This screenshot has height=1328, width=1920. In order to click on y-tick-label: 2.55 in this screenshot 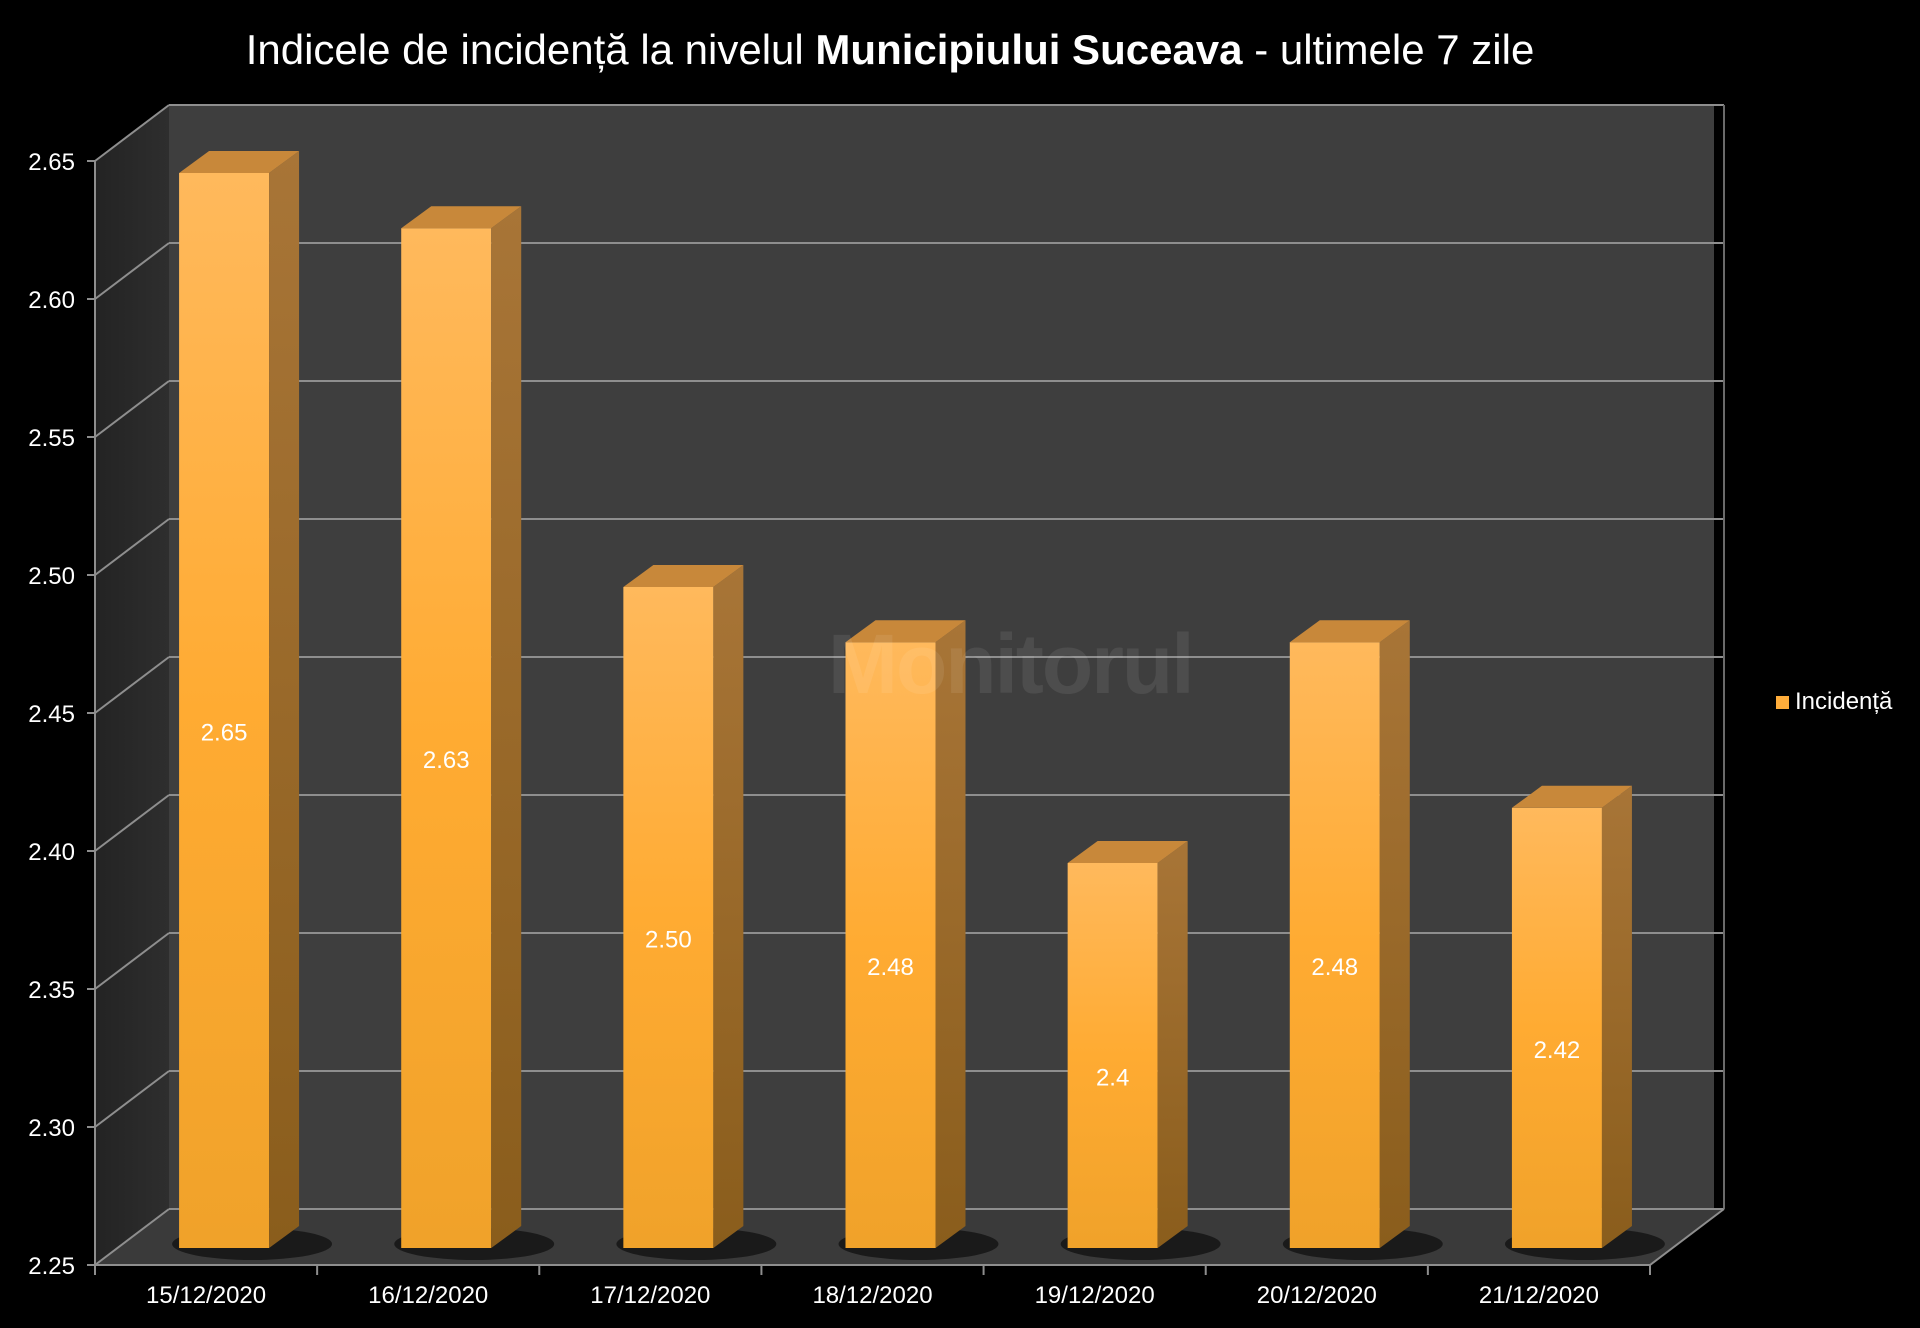, I will do `click(51, 438)`.